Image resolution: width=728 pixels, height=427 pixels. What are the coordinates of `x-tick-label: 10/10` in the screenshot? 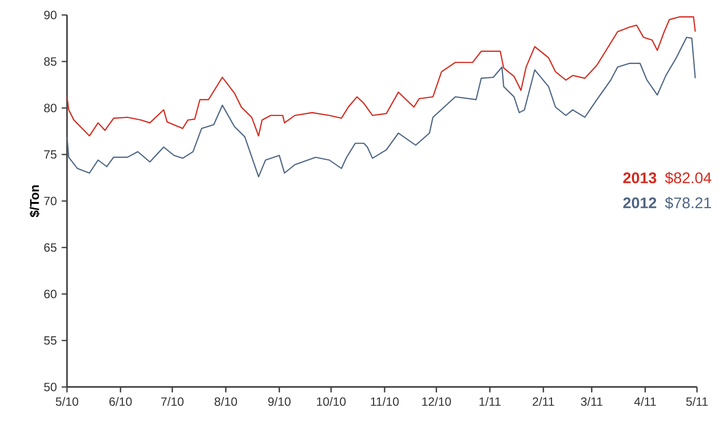 It's located at (331, 401).